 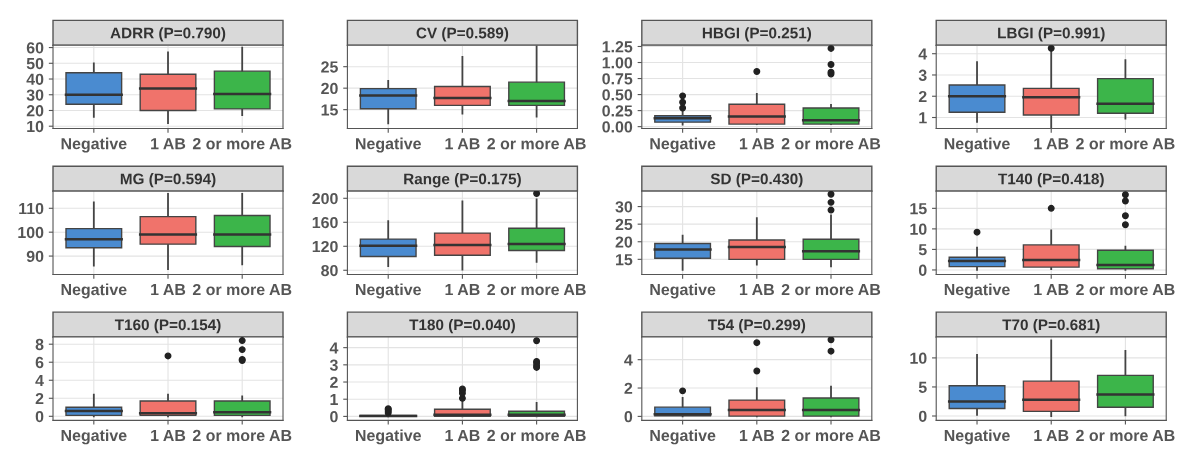 What do you see at coordinates (617, 95) in the screenshot?
I see `y-tick-label: 0.50` at bounding box center [617, 95].